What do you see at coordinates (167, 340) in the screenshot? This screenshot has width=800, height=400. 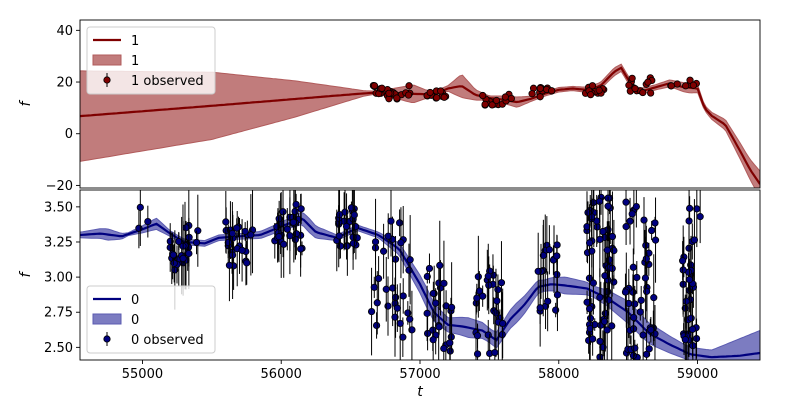 I see `legend-points-label: 0 observed` at bounding box center [167, 340].